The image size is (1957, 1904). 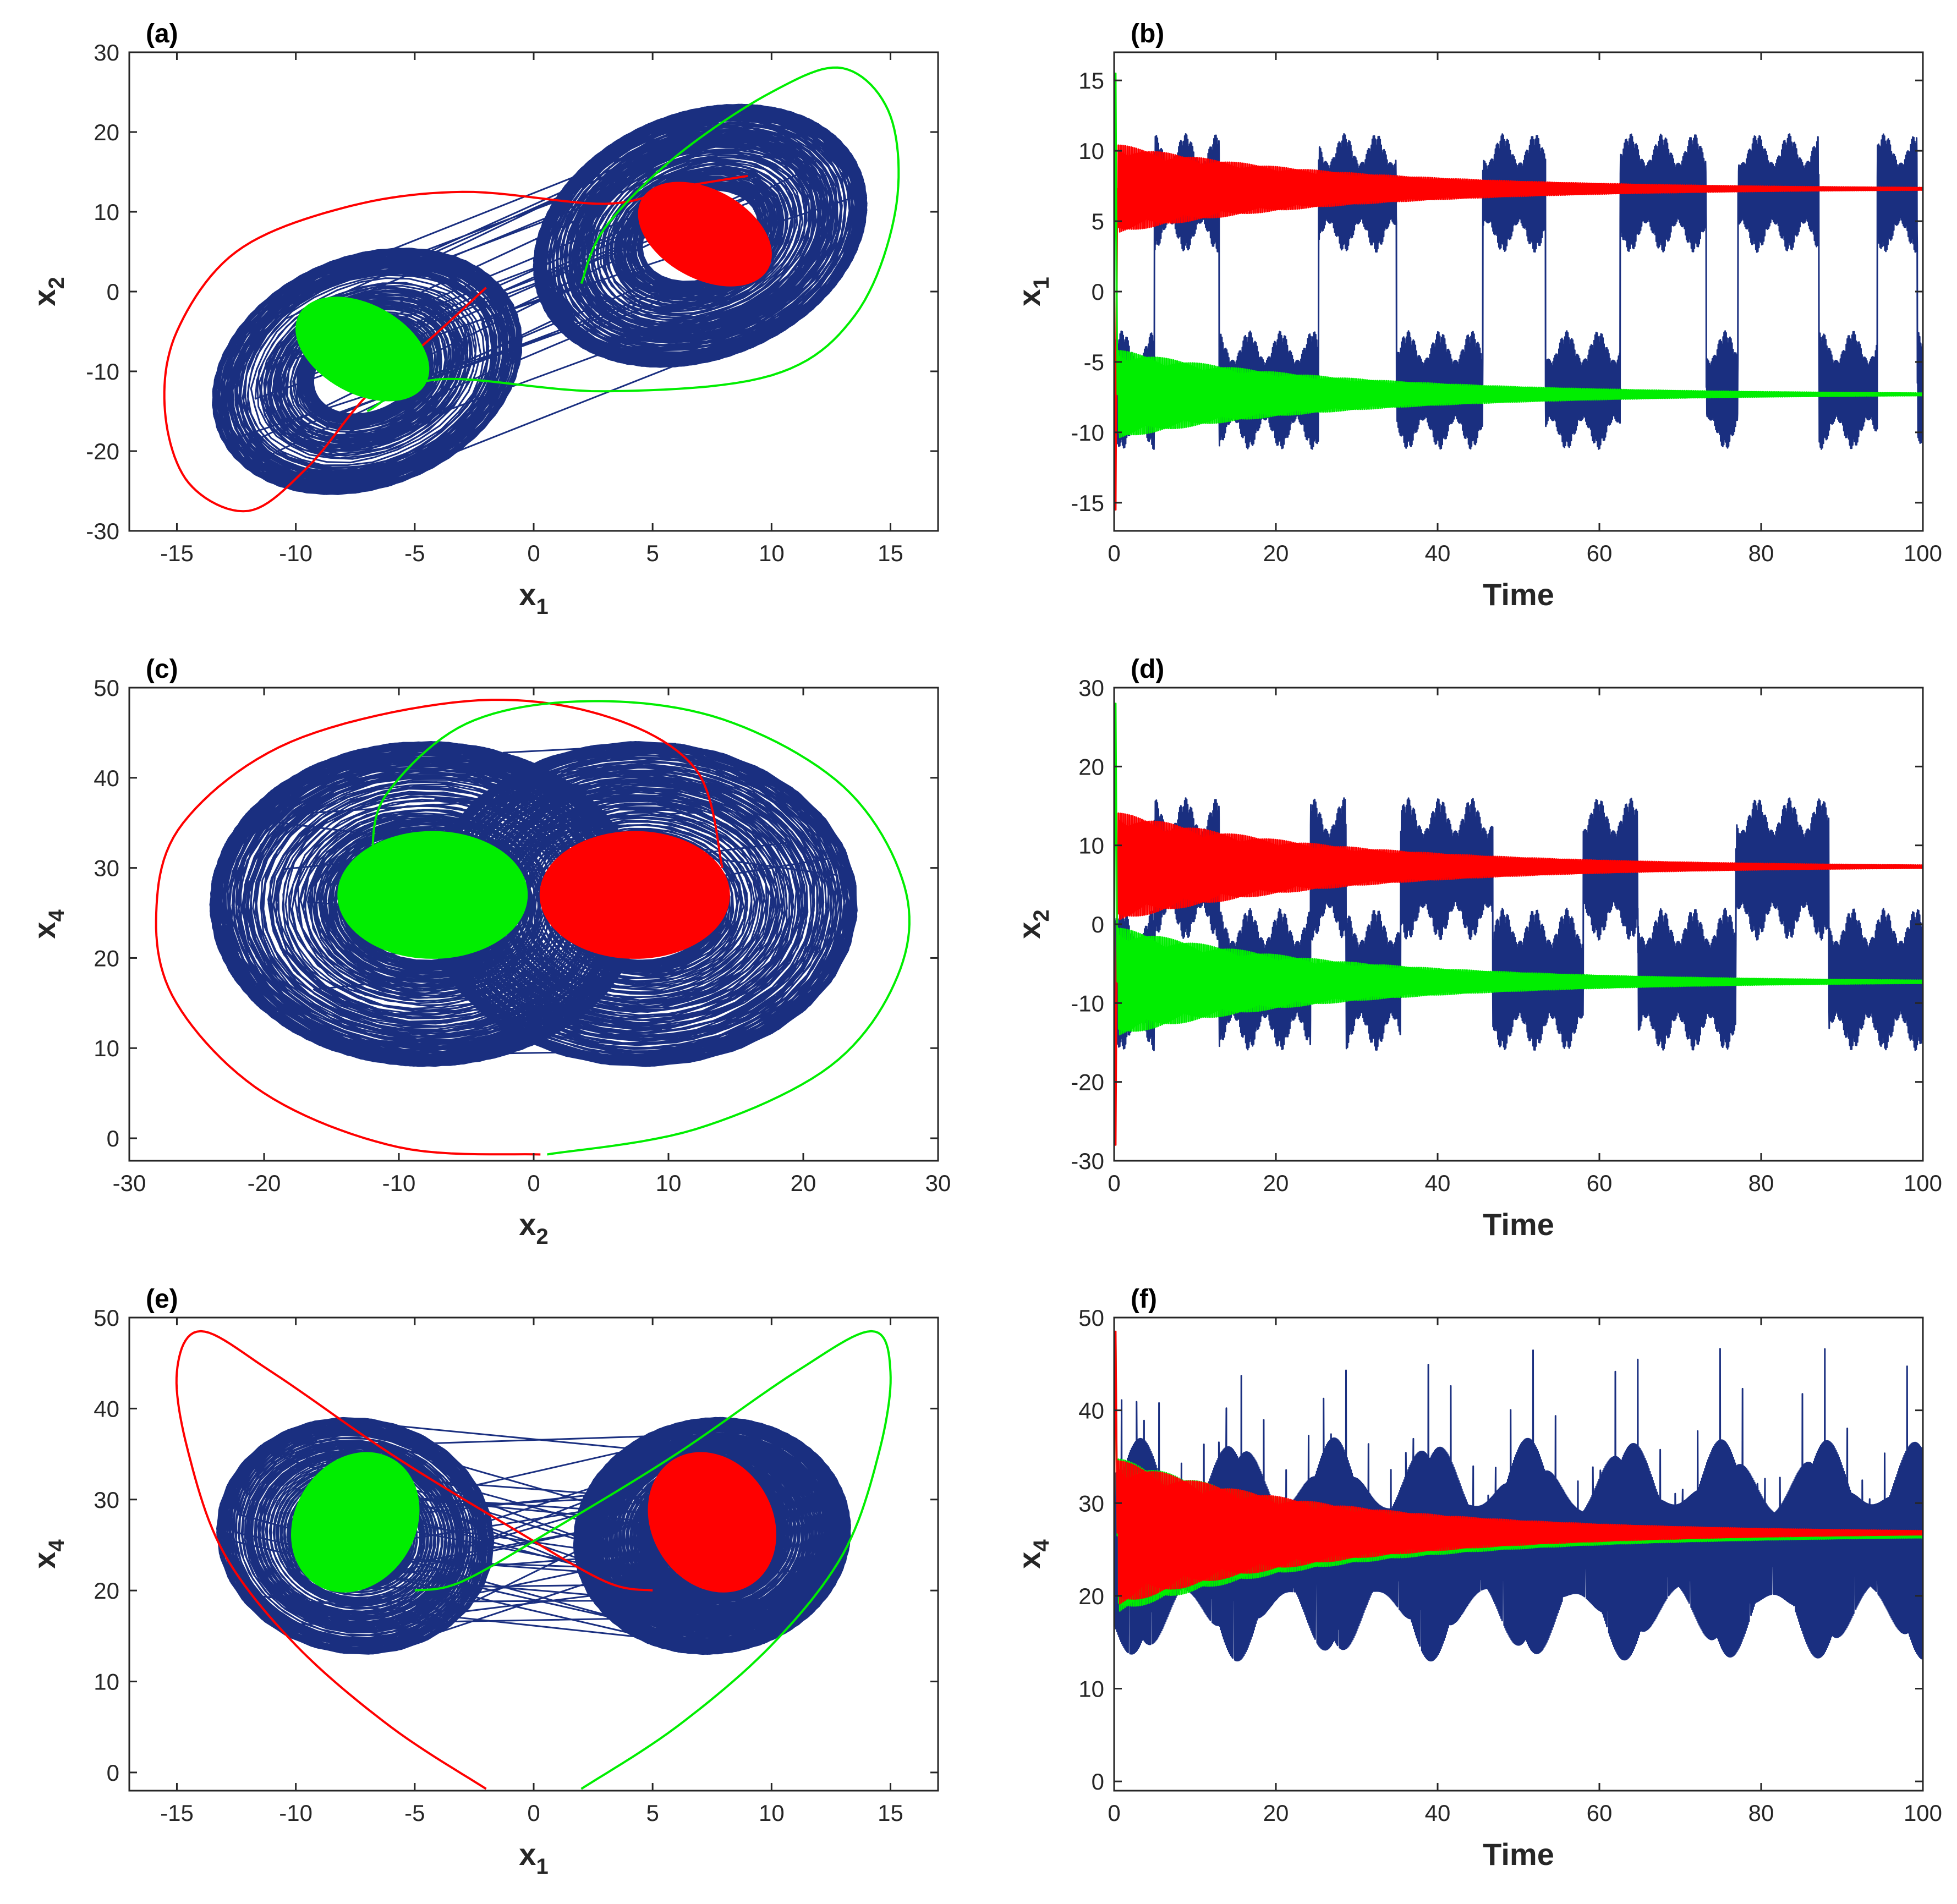 I want to click on panel-e: -15 -10 -5 0 5 10 15 0 10 20 30 40 50 (e) x1 x4, so click(x=483, y=1582).